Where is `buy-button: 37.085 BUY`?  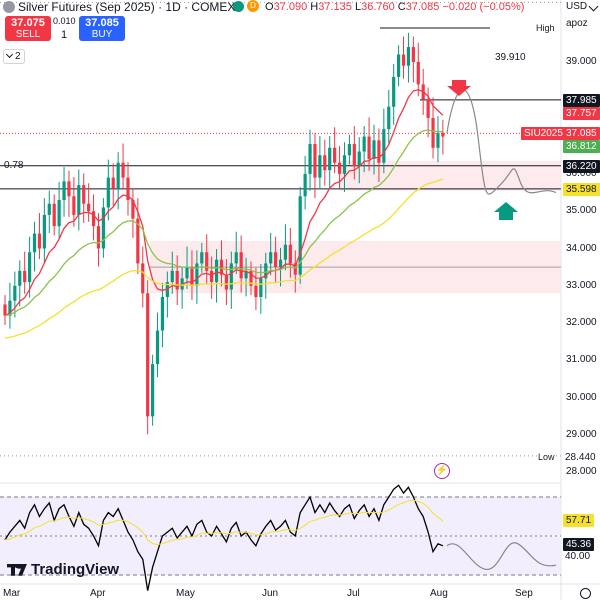
buy-button: 37.085 BUY is located at coordinates (102, 28).